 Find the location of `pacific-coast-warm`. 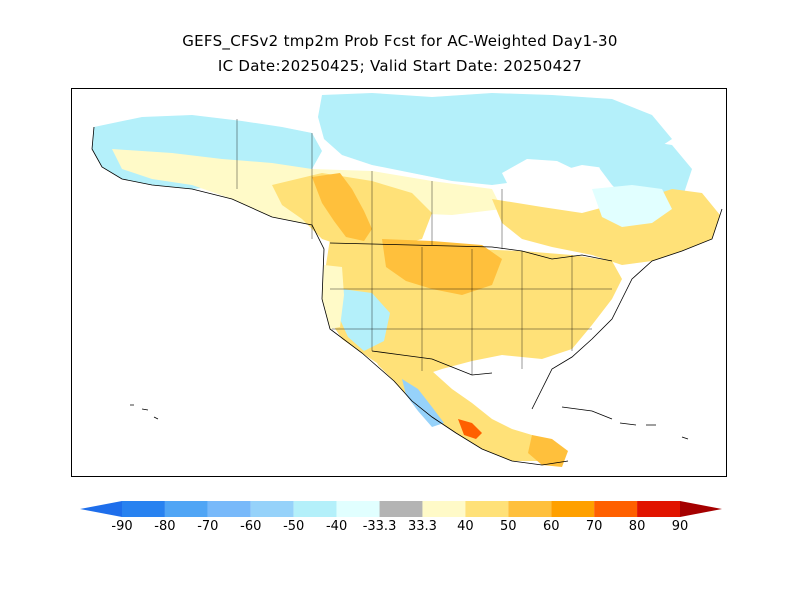

pacific-coast-warm is located at coordinates (333, 297).